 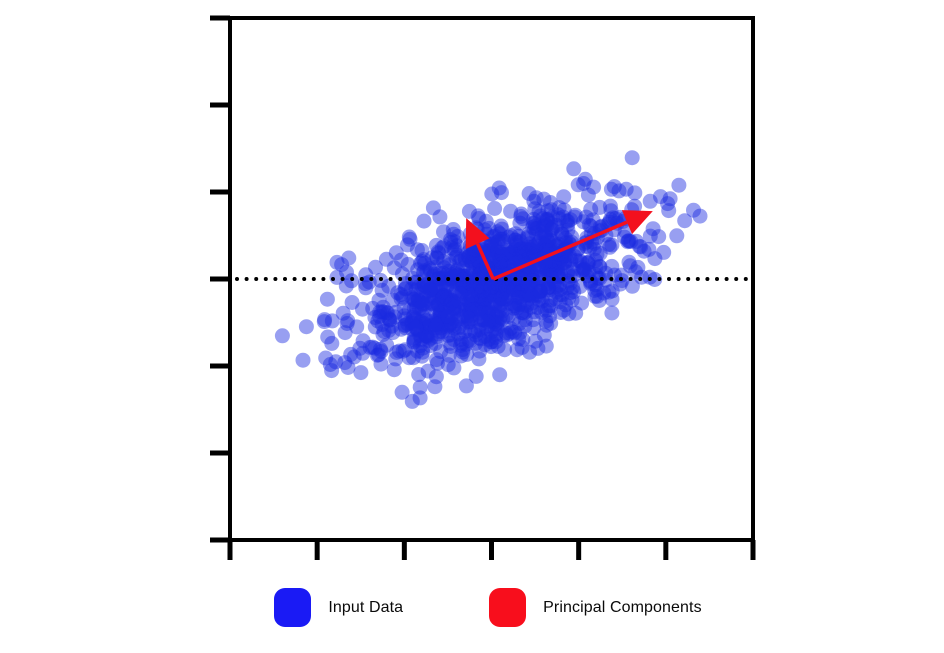 I want to click on legend-item-principal-components: Principal Components, so click(x=595, y=607).